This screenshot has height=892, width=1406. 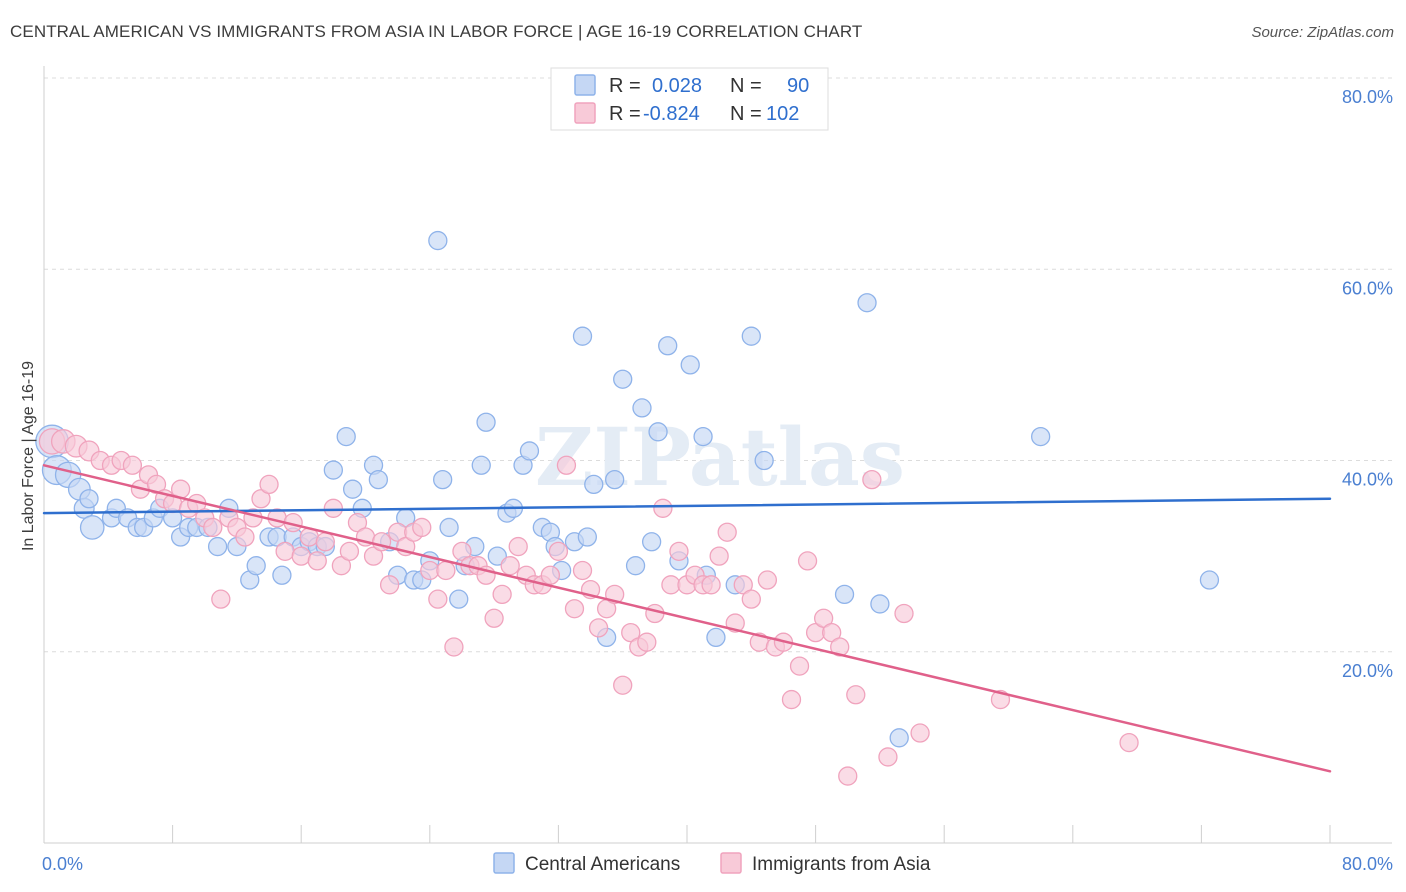 I want to click on chart-source: Source: ZipAtlas.com, so click(x=1322, y=32).